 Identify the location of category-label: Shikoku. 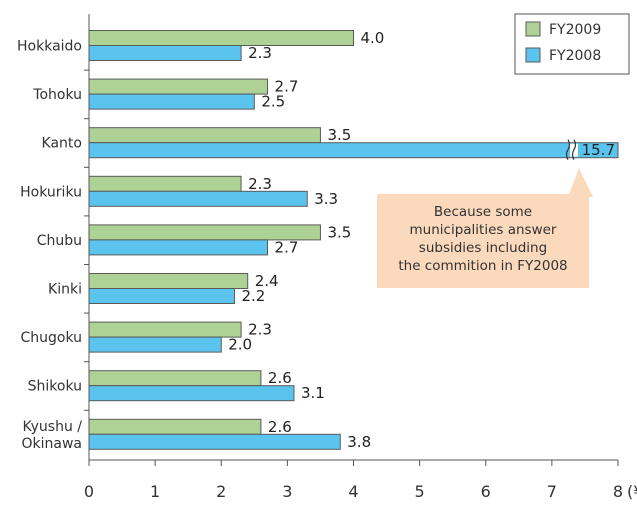
(55, 387).